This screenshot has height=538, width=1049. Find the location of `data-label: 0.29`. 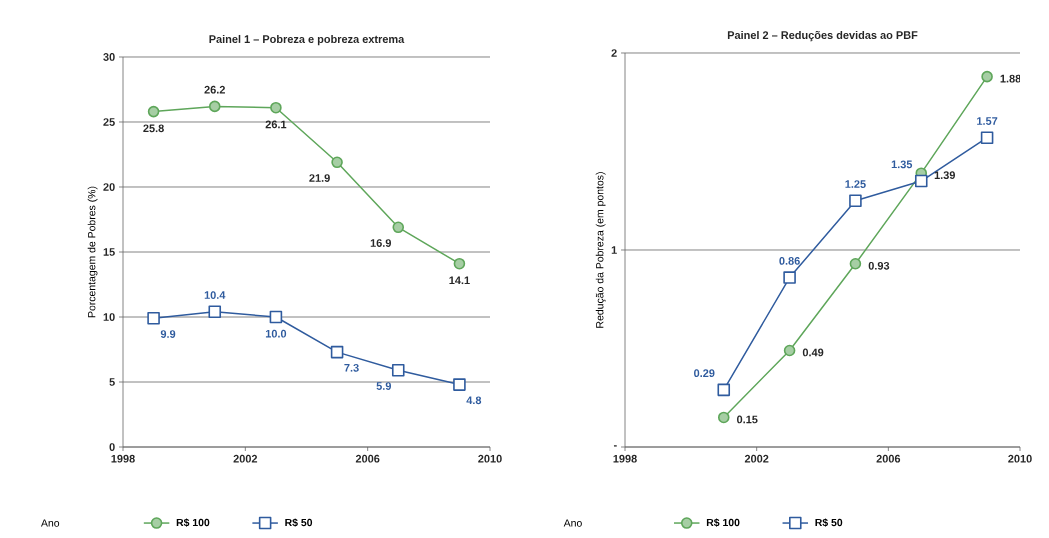

data-label: 0.29 is located at coordinates (704, 373).